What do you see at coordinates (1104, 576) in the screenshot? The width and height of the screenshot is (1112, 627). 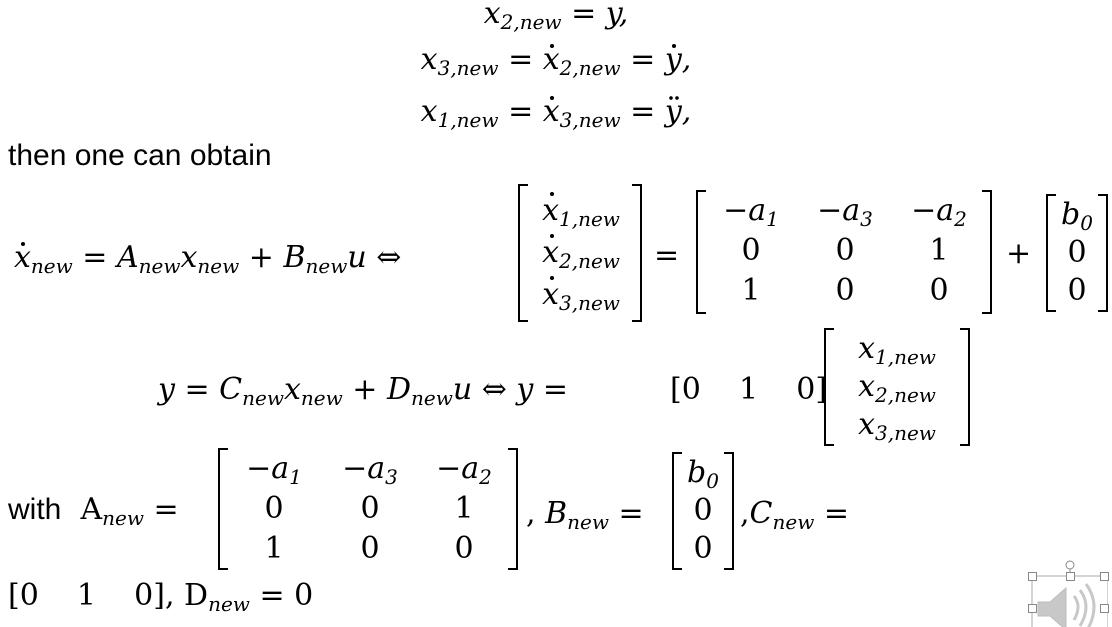 I see `resize-handle-top-right` at bounding box center [1104, 576].